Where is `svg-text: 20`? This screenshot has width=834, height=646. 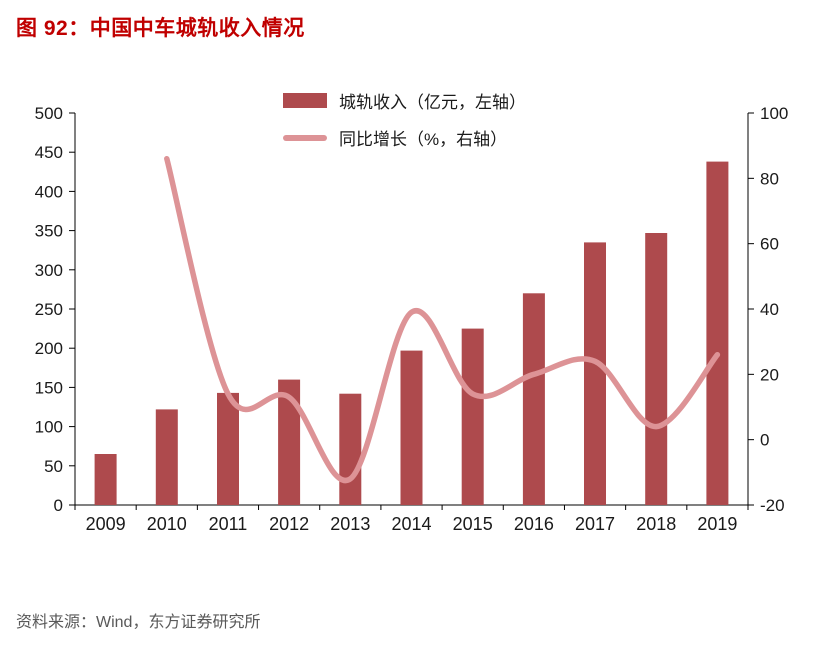 svg-text: 20 is located at coordinates (769, 374).